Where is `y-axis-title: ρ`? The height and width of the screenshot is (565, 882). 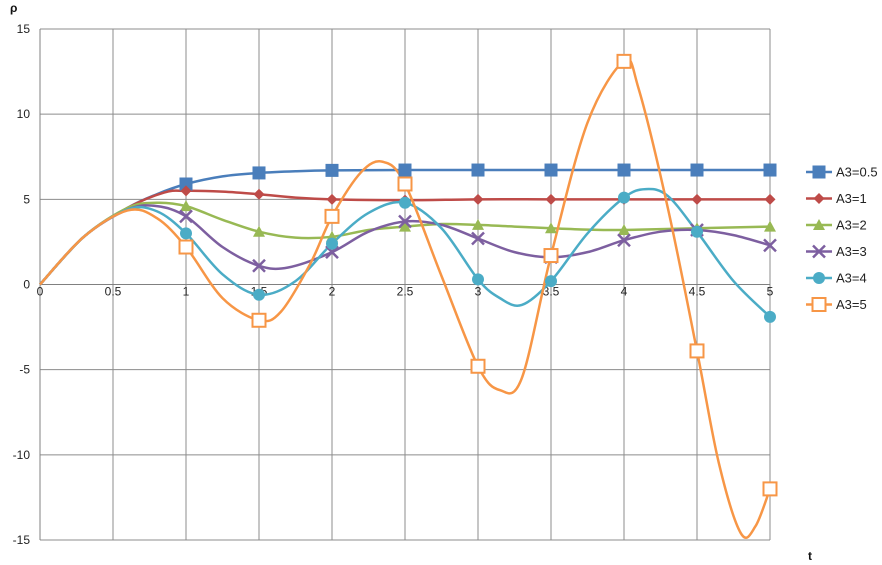 y-axis-title: ρ is located at coordinates (13, 8).